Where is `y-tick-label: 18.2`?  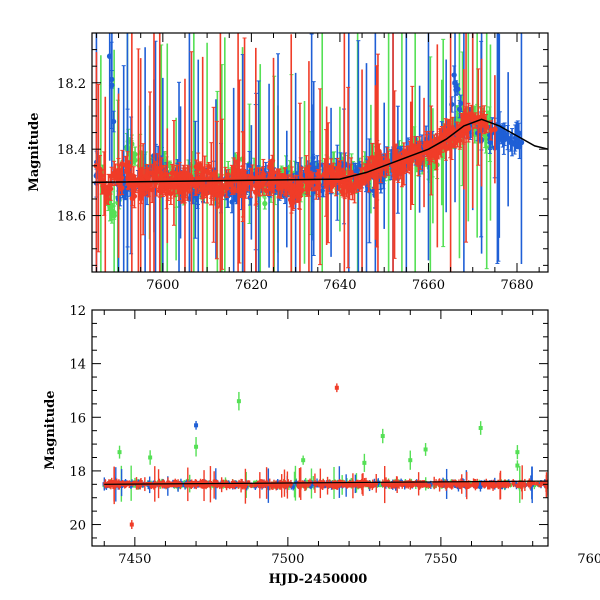
y-tick-label: 18.2 is located at coordinates (71, 84).